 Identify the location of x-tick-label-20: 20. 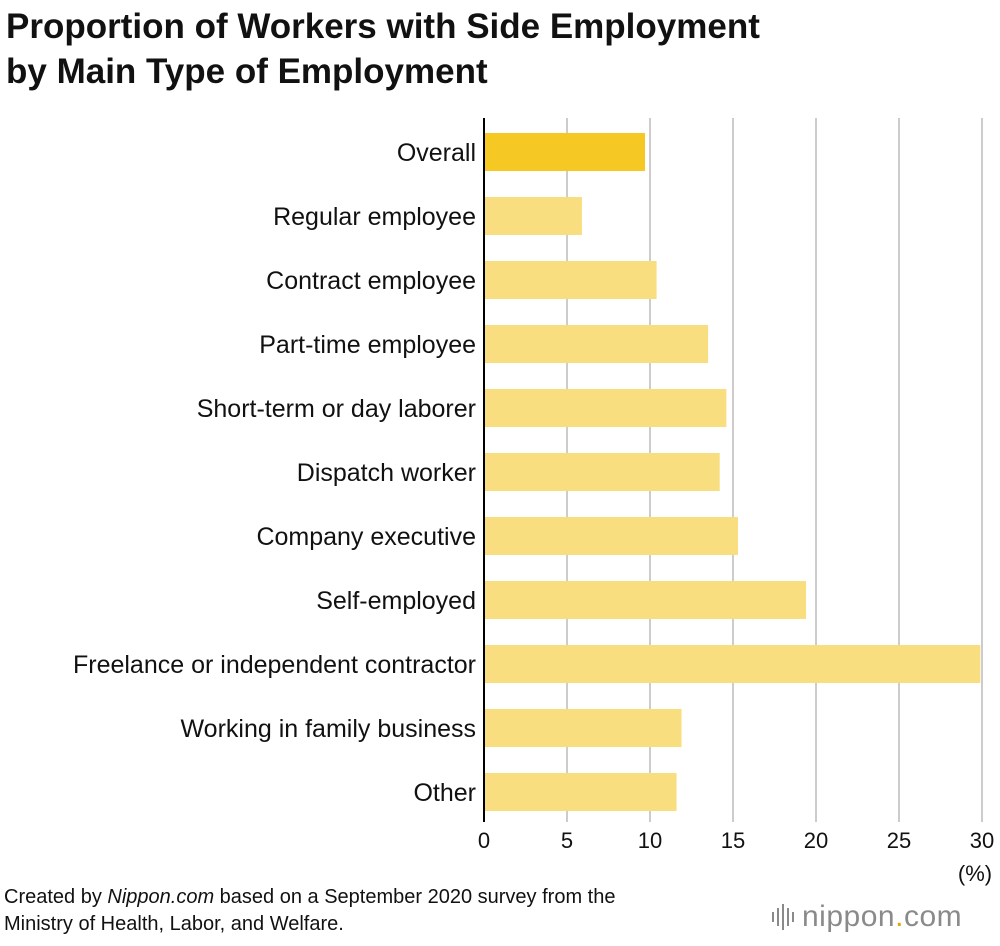
(816, 840).